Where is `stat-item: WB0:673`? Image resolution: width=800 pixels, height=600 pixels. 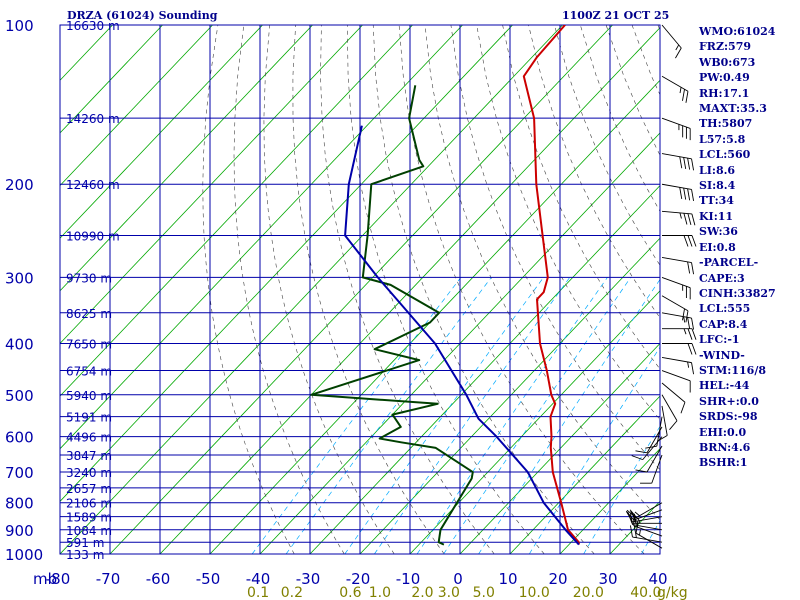
stat-item: WB0:673 is located at coordinates (727, 62).